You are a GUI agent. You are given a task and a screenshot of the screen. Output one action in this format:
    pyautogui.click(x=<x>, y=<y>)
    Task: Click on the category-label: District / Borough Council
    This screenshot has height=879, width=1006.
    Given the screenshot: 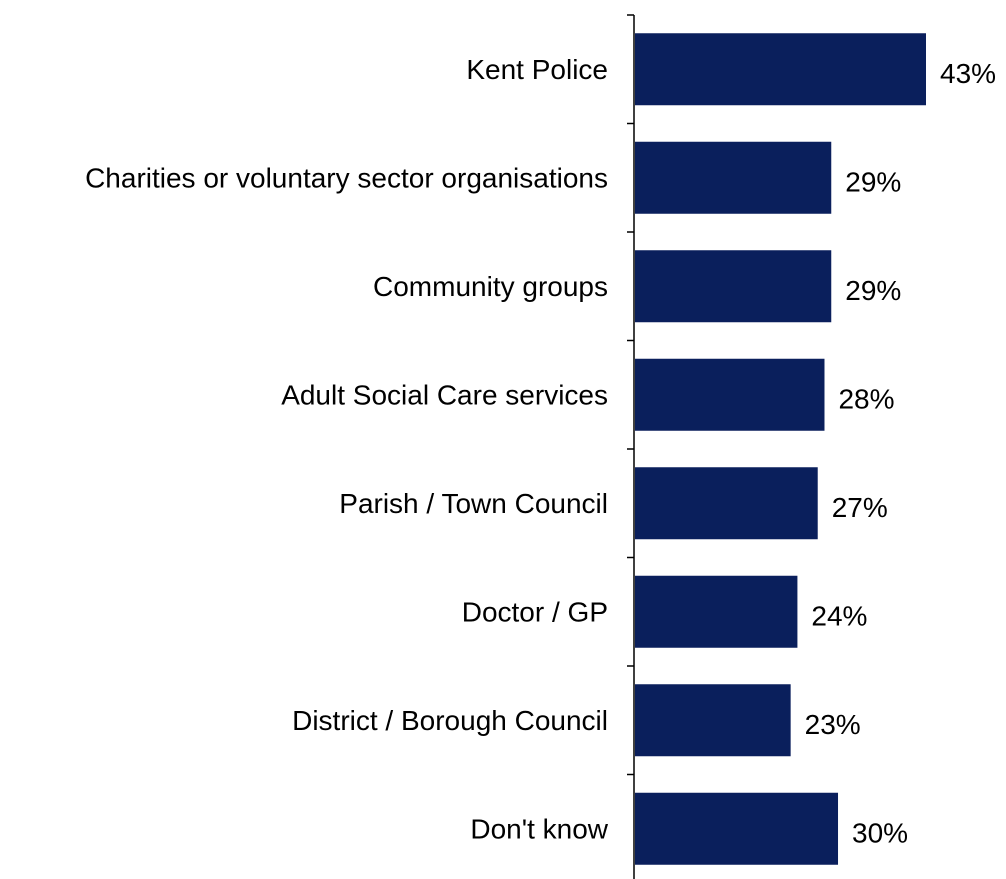 What is the action you would take?
    pyautogui.click(x=450, y=720)
    